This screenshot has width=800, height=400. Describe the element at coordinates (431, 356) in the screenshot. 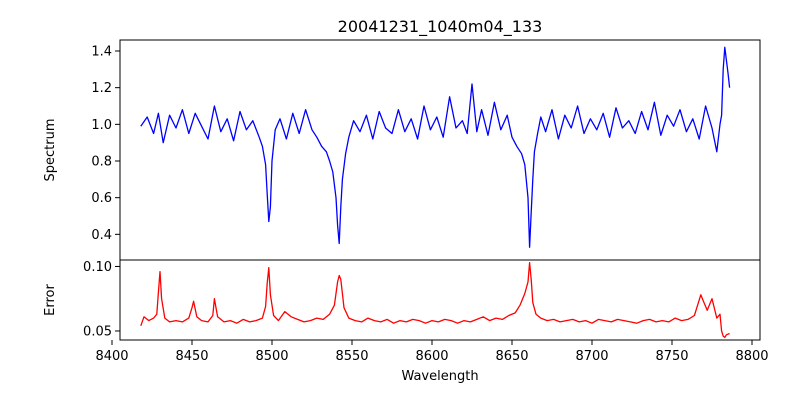

I see `xtick-label: 8600` at that location.